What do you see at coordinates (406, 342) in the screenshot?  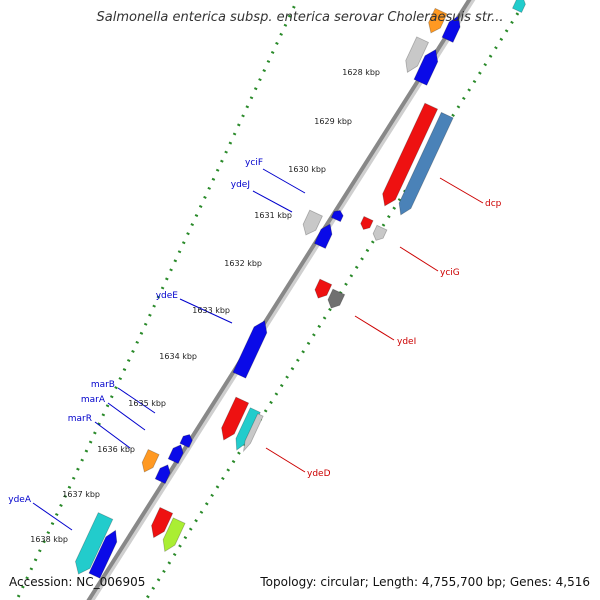 I see `gene-label-ydeI: ydeI` at bounding box center [406, 342].